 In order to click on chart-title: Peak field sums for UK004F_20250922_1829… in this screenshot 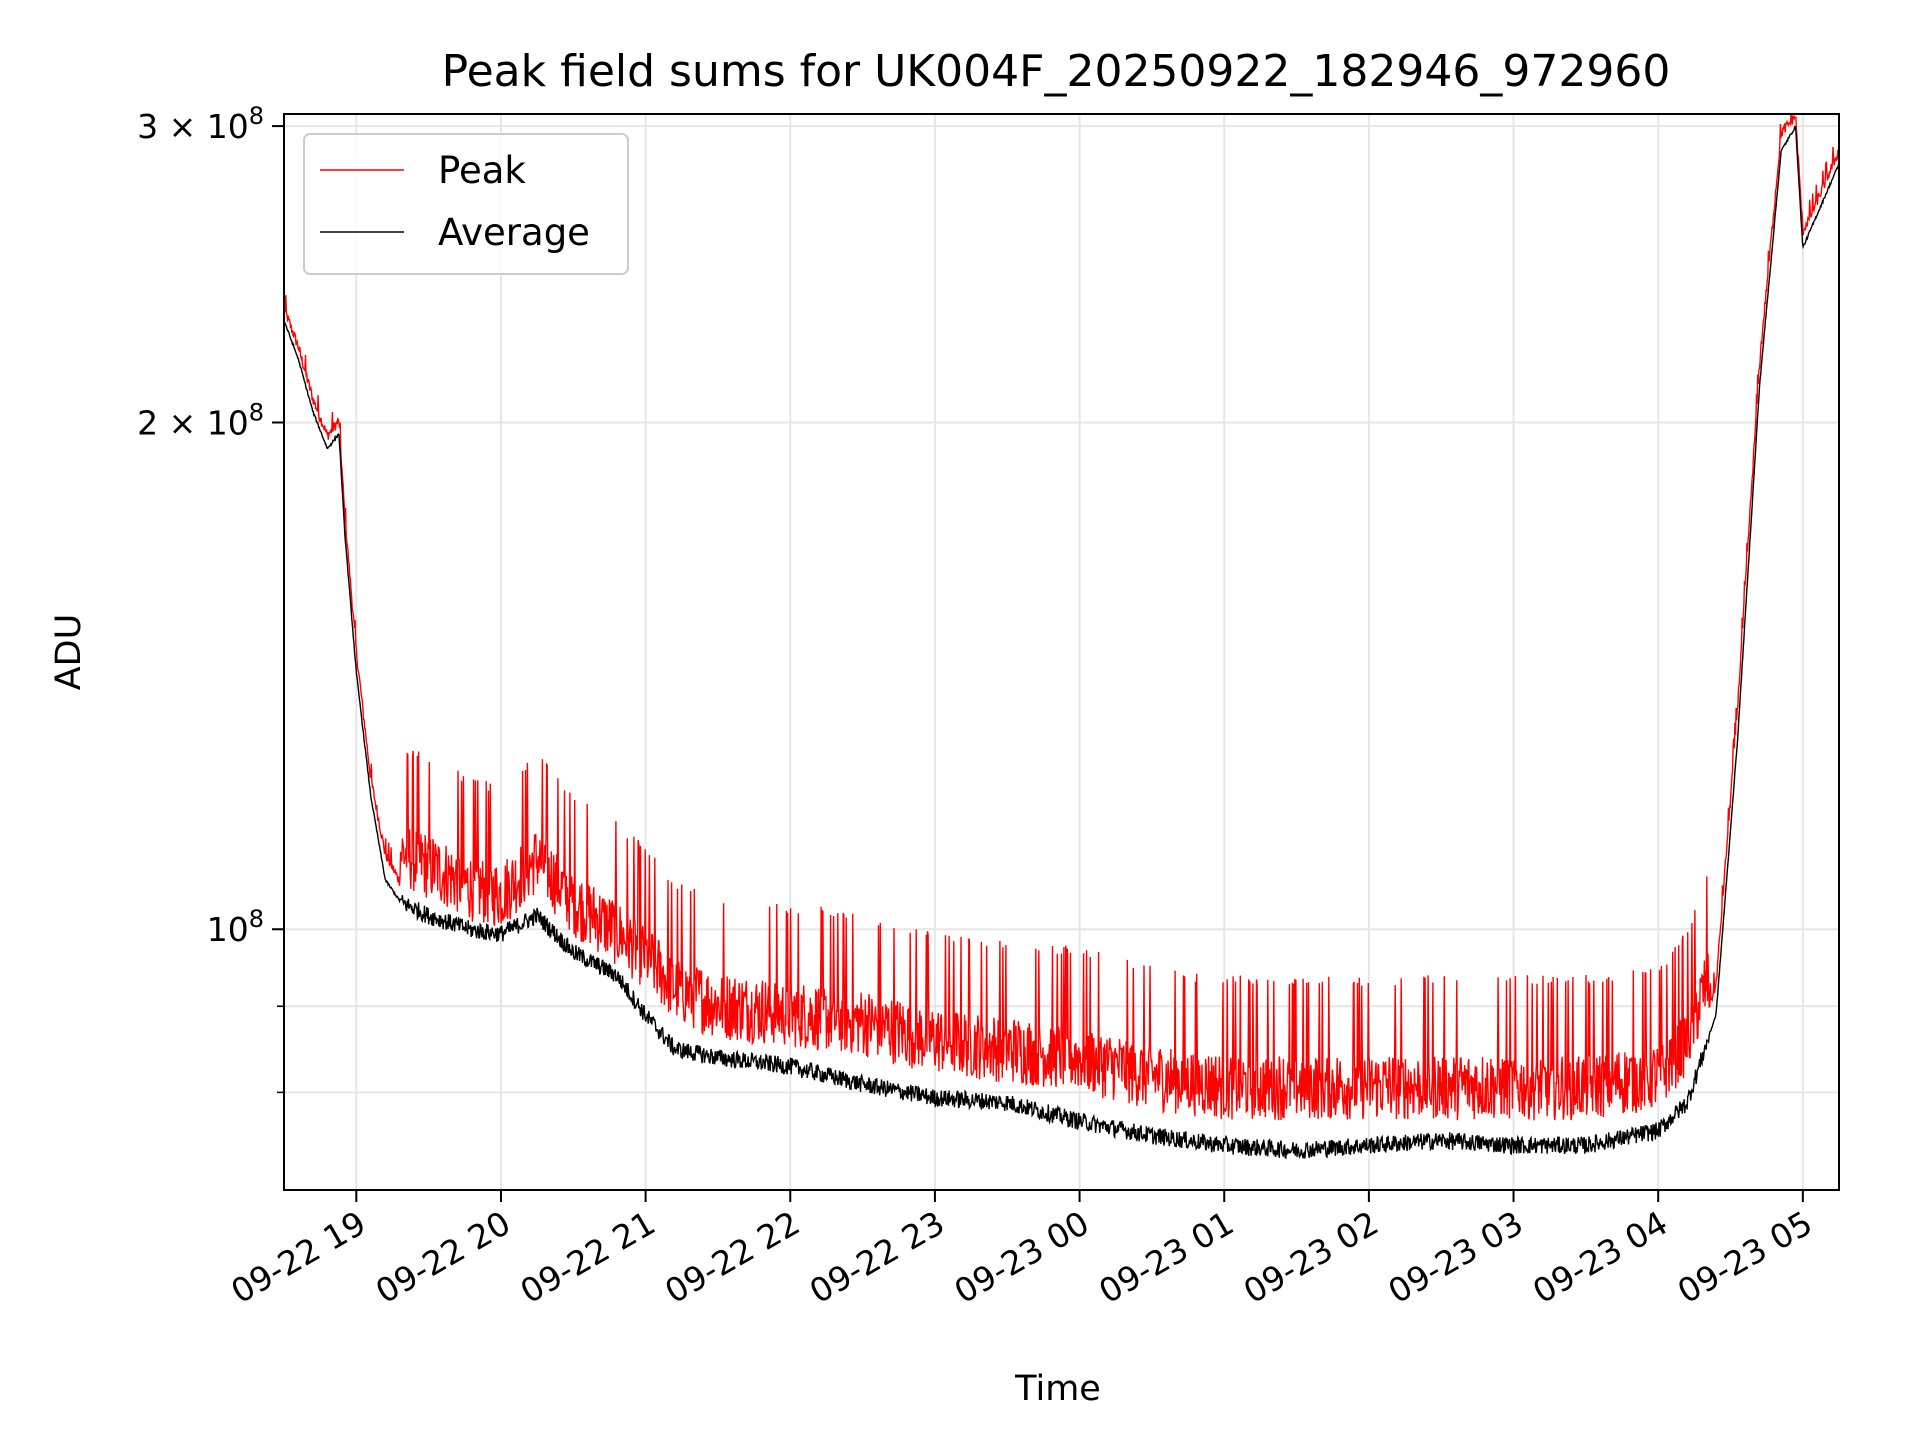, I will do `click(1056, 71)`.